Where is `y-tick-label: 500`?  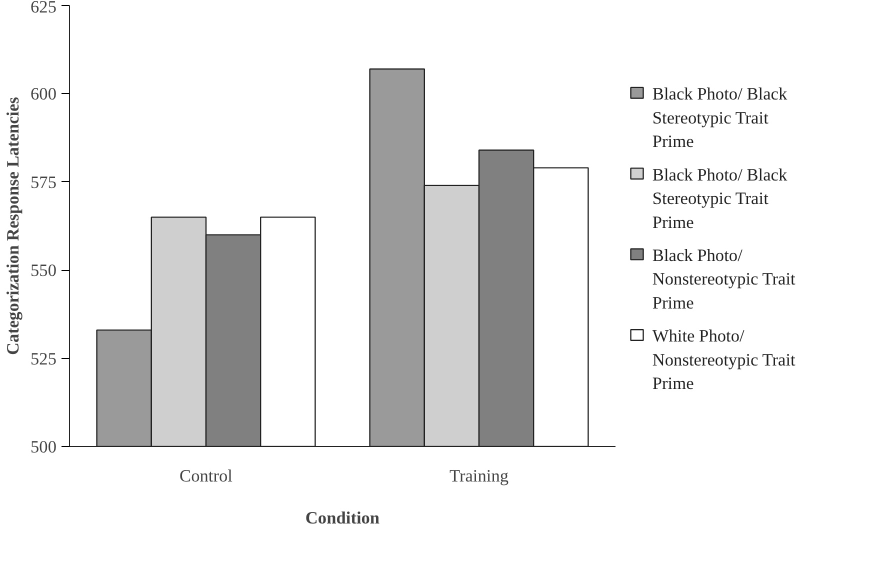
y-tick-label: 500 is located at coordinates (43, 447).